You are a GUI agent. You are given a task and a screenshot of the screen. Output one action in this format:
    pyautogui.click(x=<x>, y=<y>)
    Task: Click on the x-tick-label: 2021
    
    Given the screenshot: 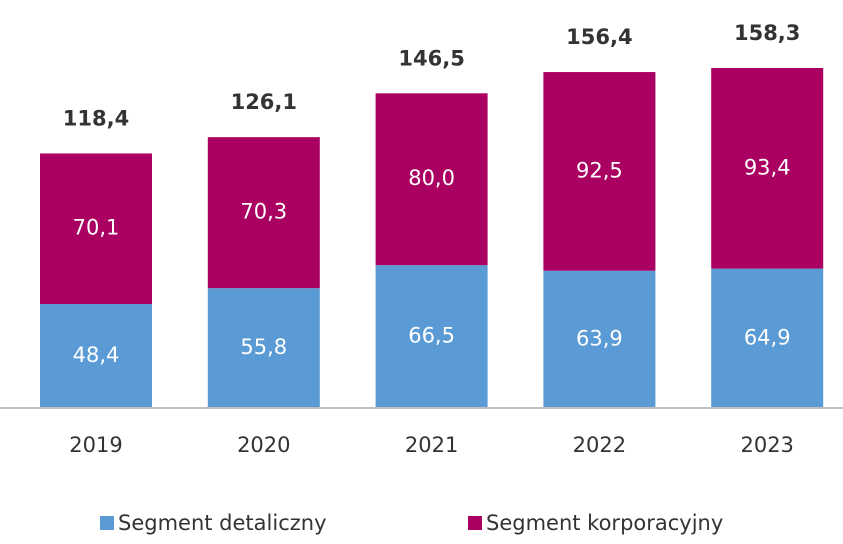 What is the action you would take?
    pyautogui.click(x=431, y=445)
    